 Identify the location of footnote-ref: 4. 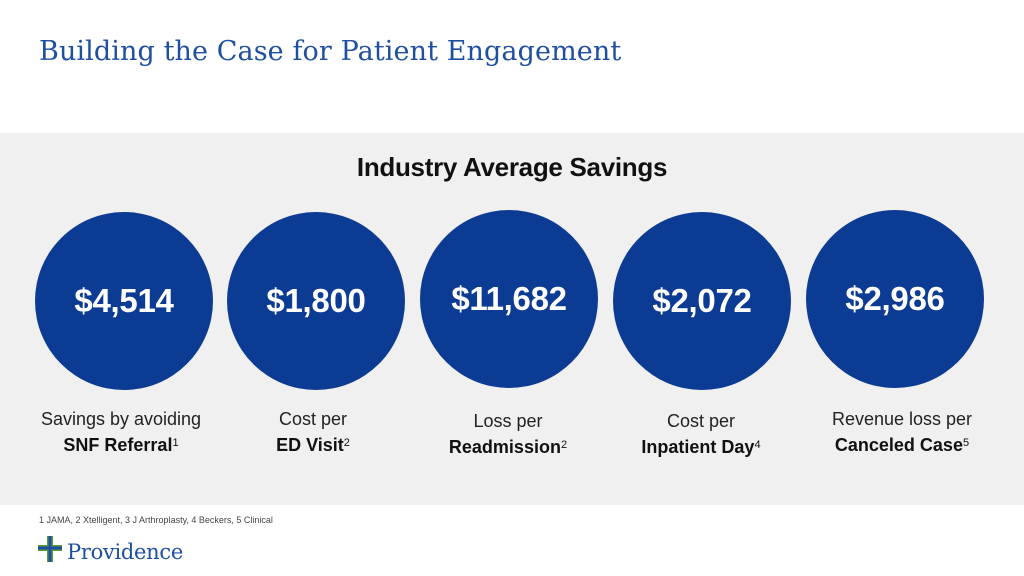
(757, 445).